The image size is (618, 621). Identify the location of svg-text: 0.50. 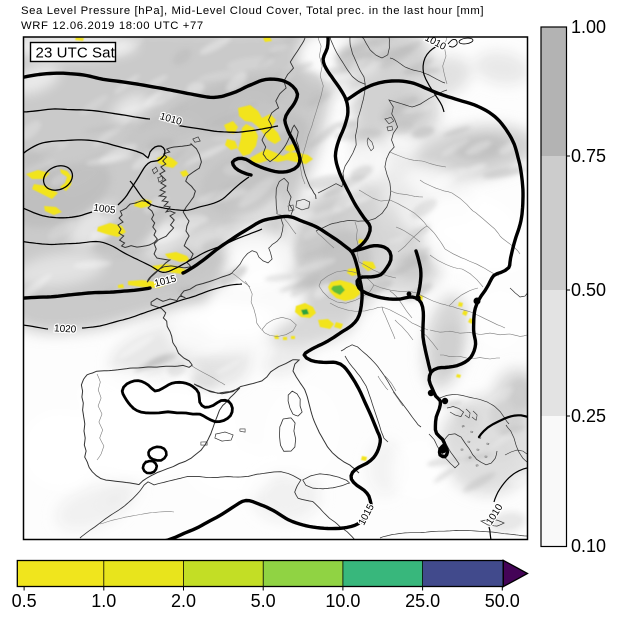
(588, 290).